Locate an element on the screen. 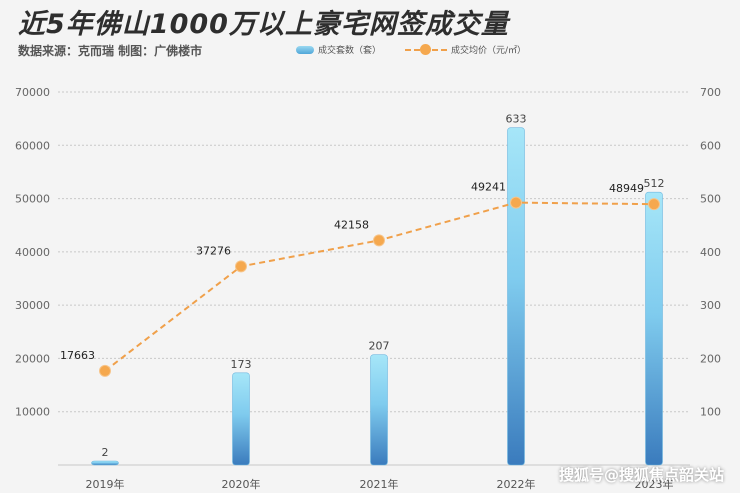  y-right-tick-label: 200 is located at coordinates (710, 358).